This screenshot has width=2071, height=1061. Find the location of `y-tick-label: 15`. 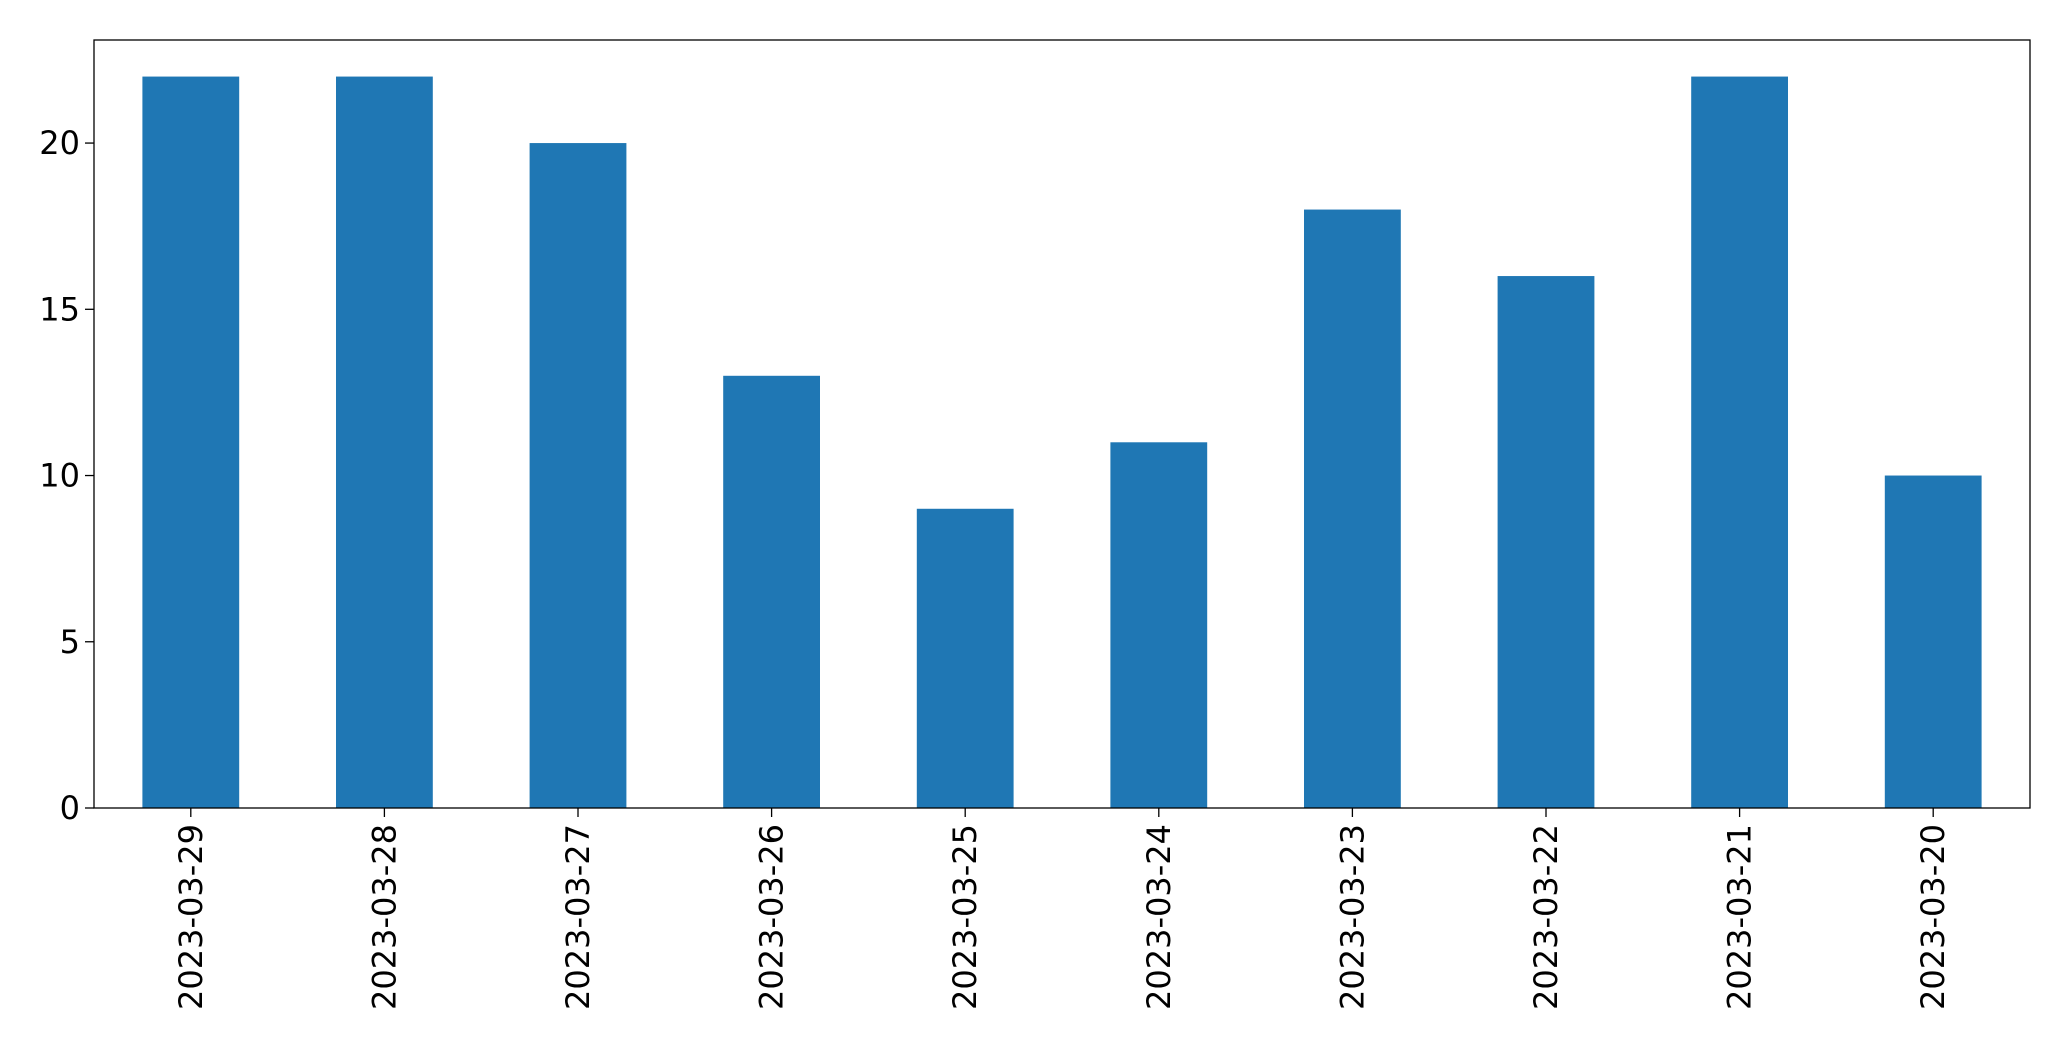

y-tick-label: 15 is located at coordinates (59, 309).